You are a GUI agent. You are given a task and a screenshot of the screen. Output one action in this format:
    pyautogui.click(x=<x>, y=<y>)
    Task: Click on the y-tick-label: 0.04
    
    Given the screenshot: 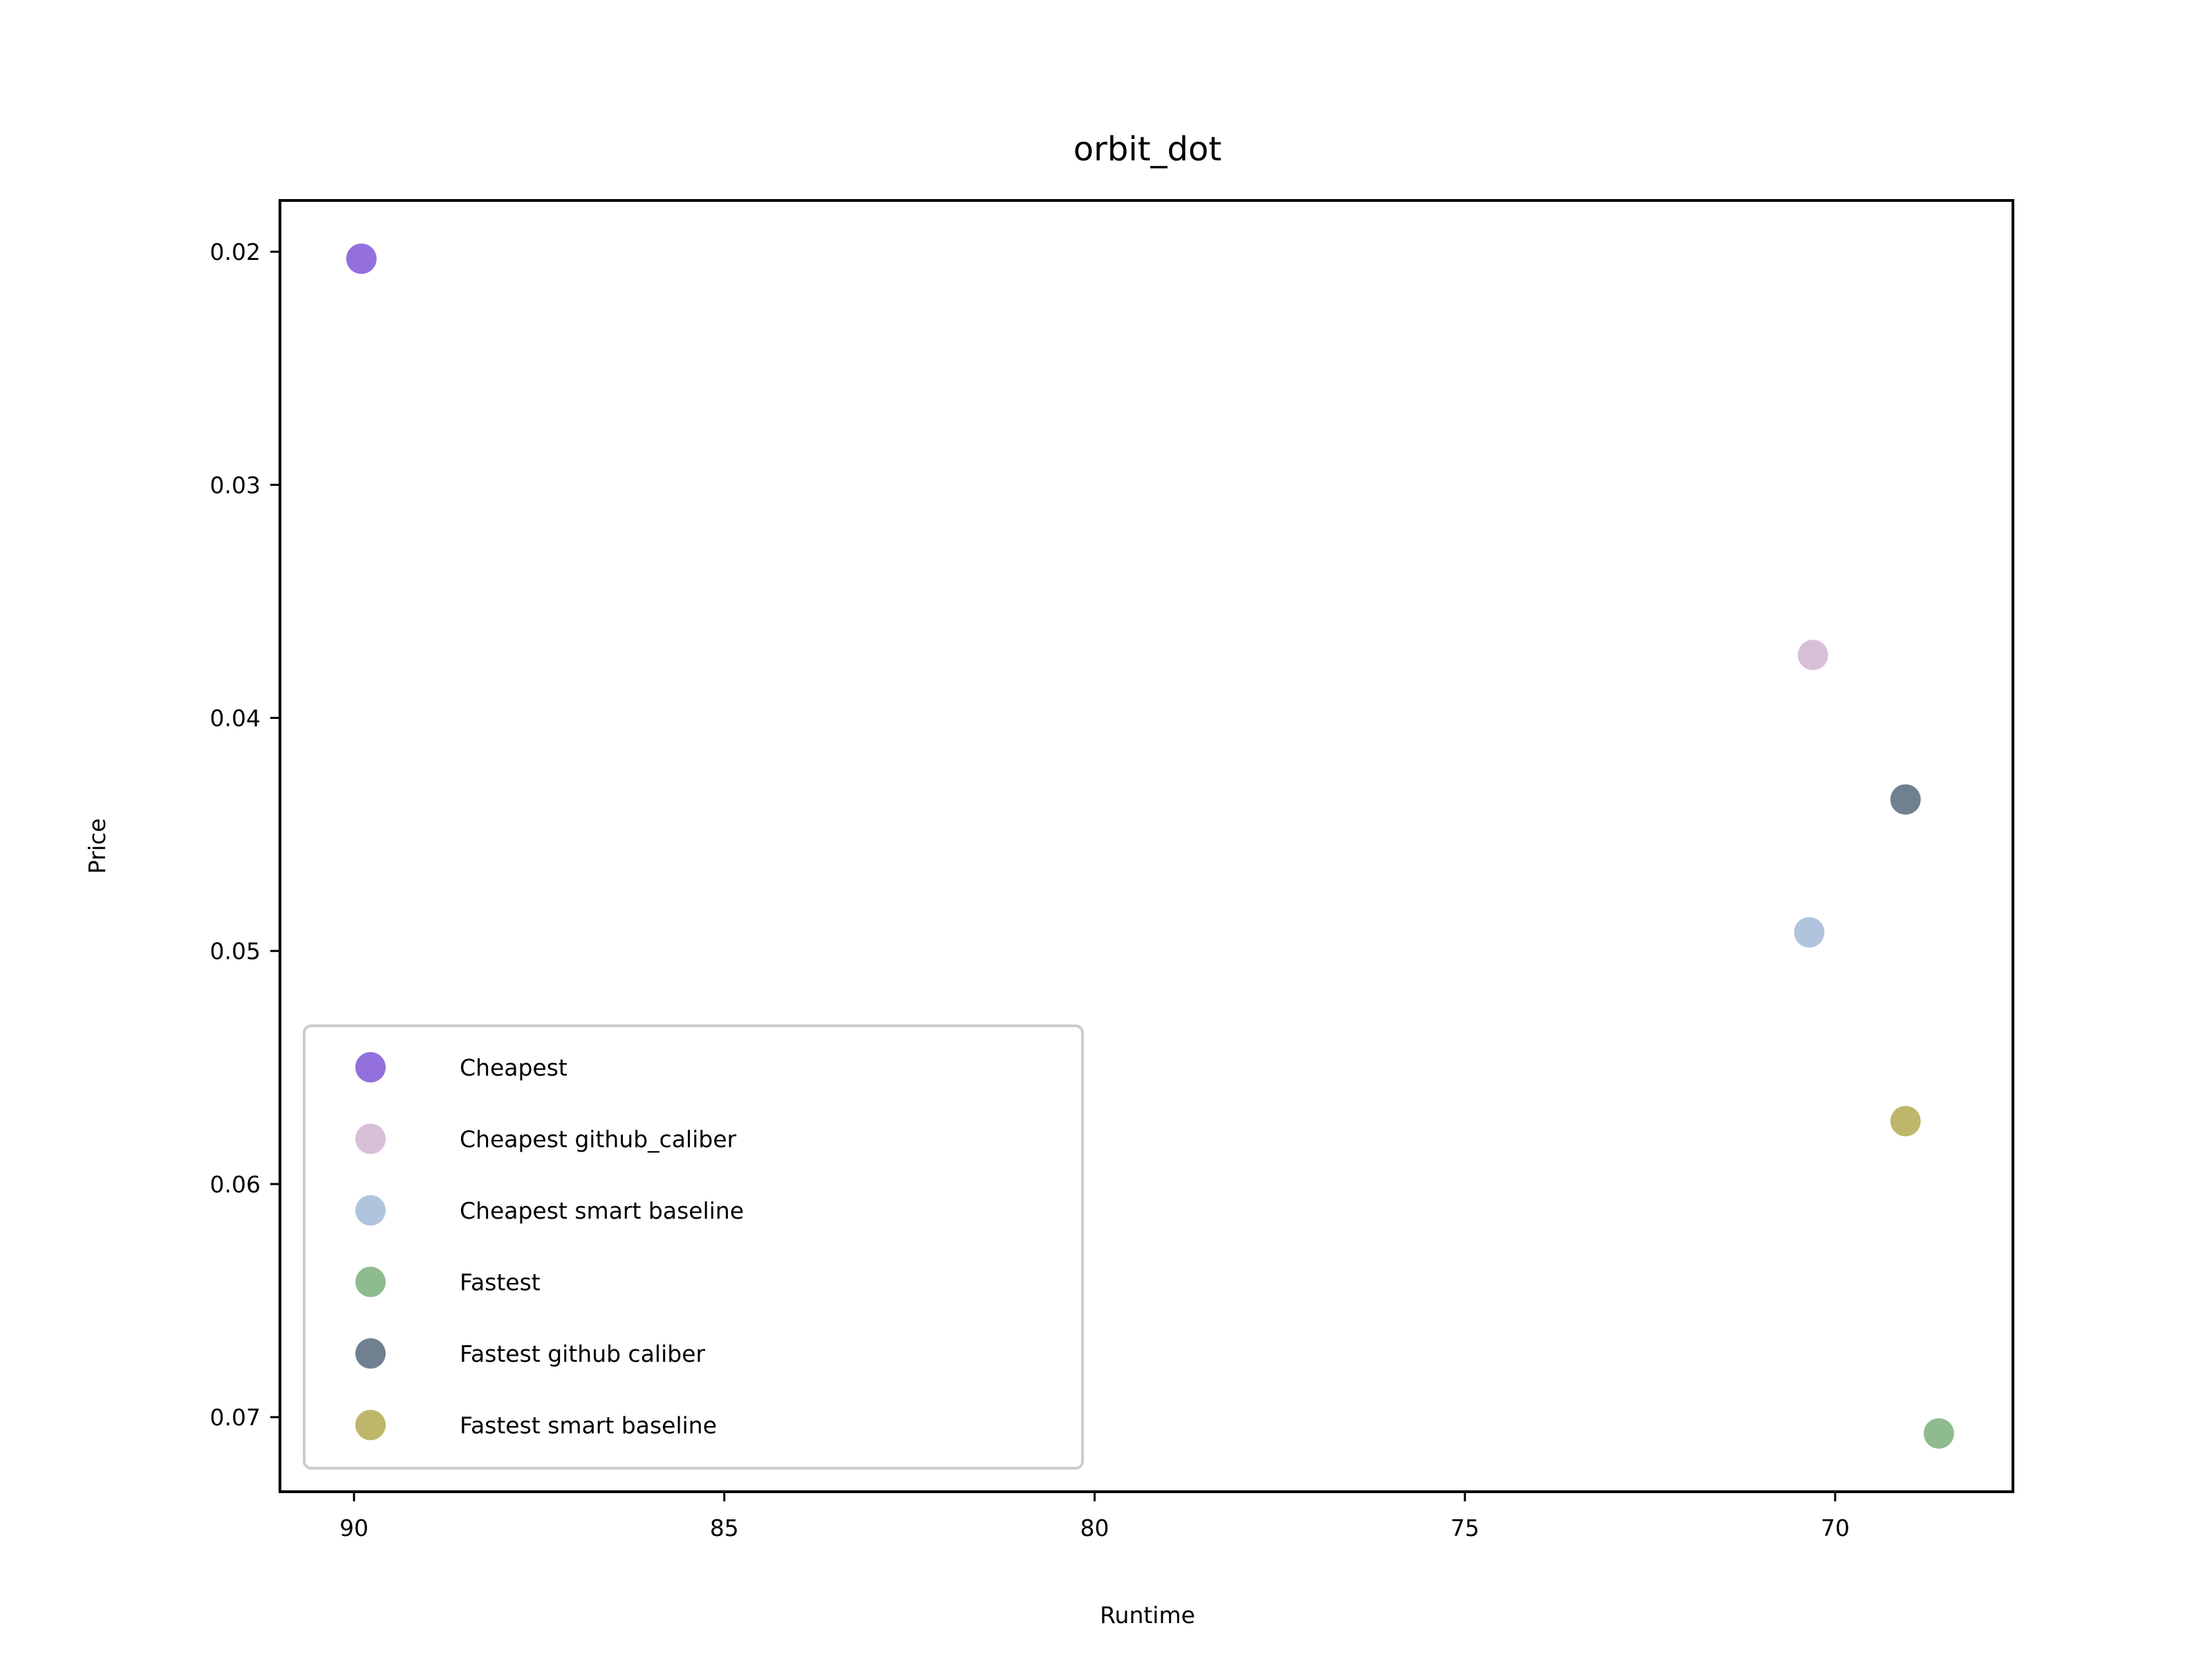 What is the action you would take?
    pyautogui.click(x=235, y=718)
    